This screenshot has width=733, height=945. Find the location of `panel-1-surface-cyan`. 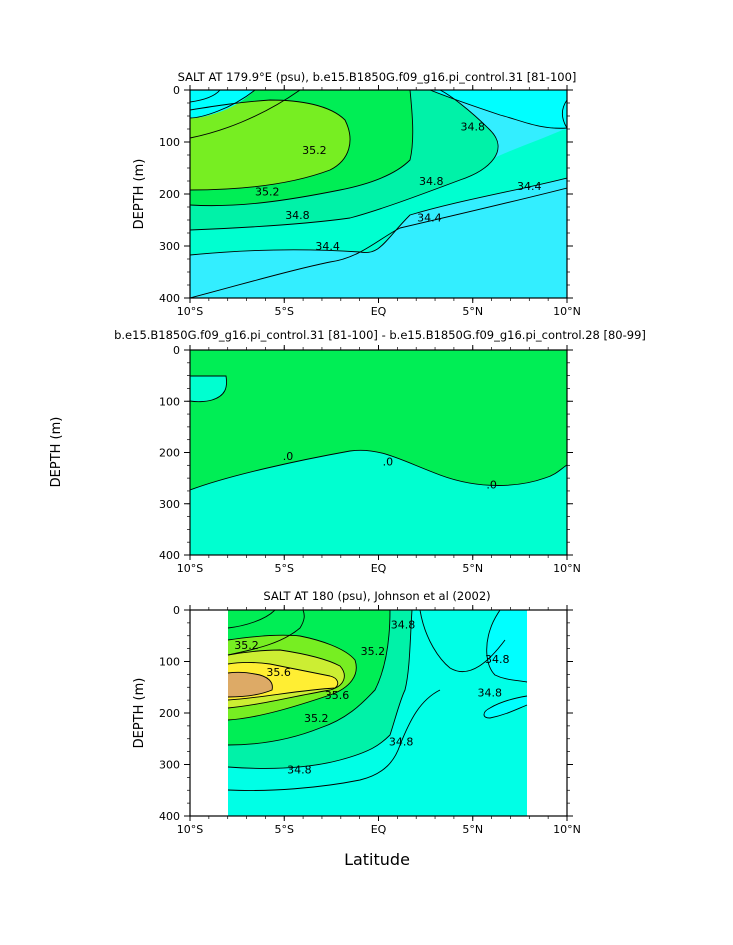

panel-1-surface-cyan is located at coordinates (222, 104).